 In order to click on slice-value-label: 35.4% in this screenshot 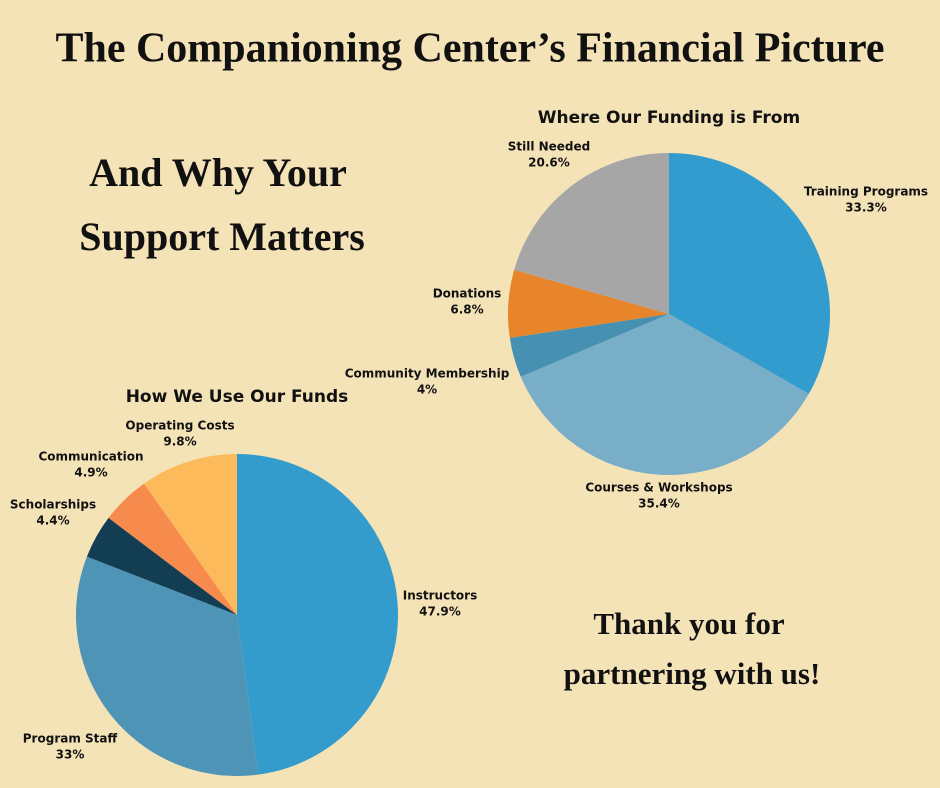, I will do `click(659, 504)`.